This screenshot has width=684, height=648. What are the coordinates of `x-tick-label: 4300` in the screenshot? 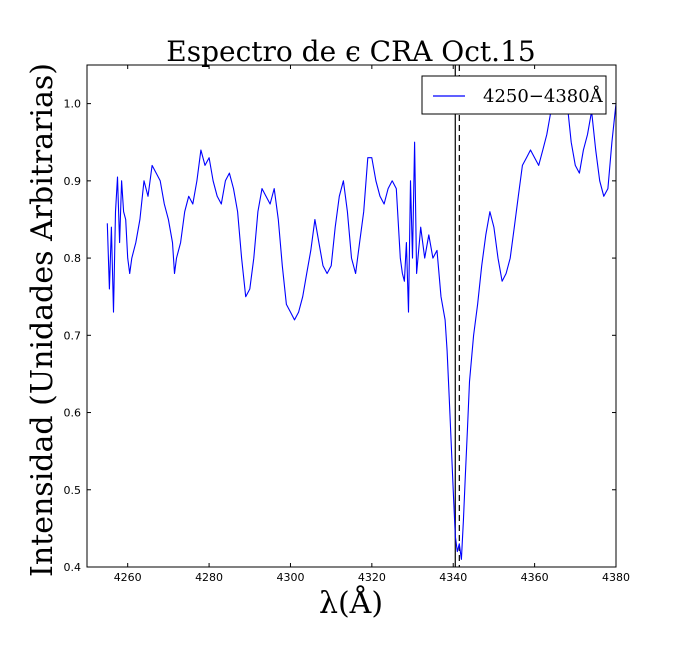 It's located at (290, 577).